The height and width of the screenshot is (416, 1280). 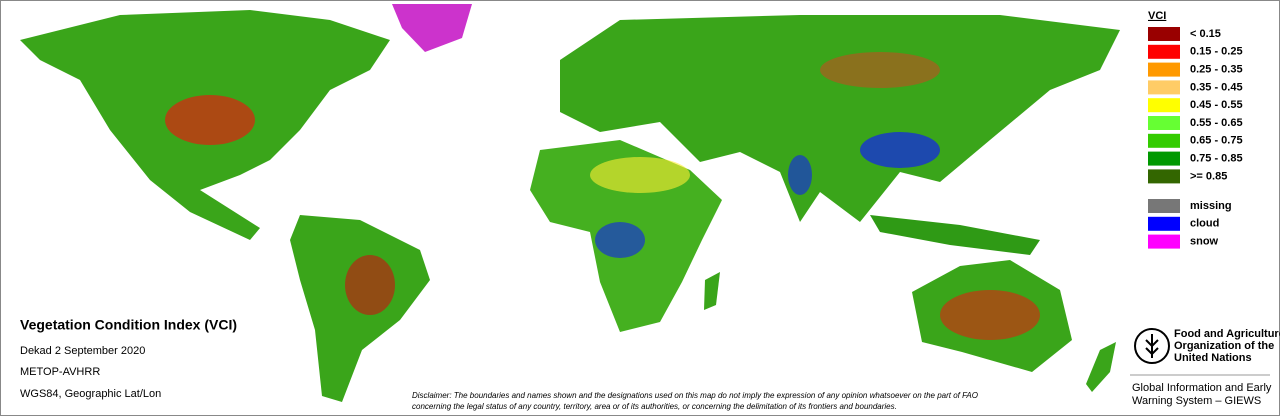 What do you see at coordinates (712, 291) in the screenshot?
I see `madagascar` at bounding box center [712, 291].